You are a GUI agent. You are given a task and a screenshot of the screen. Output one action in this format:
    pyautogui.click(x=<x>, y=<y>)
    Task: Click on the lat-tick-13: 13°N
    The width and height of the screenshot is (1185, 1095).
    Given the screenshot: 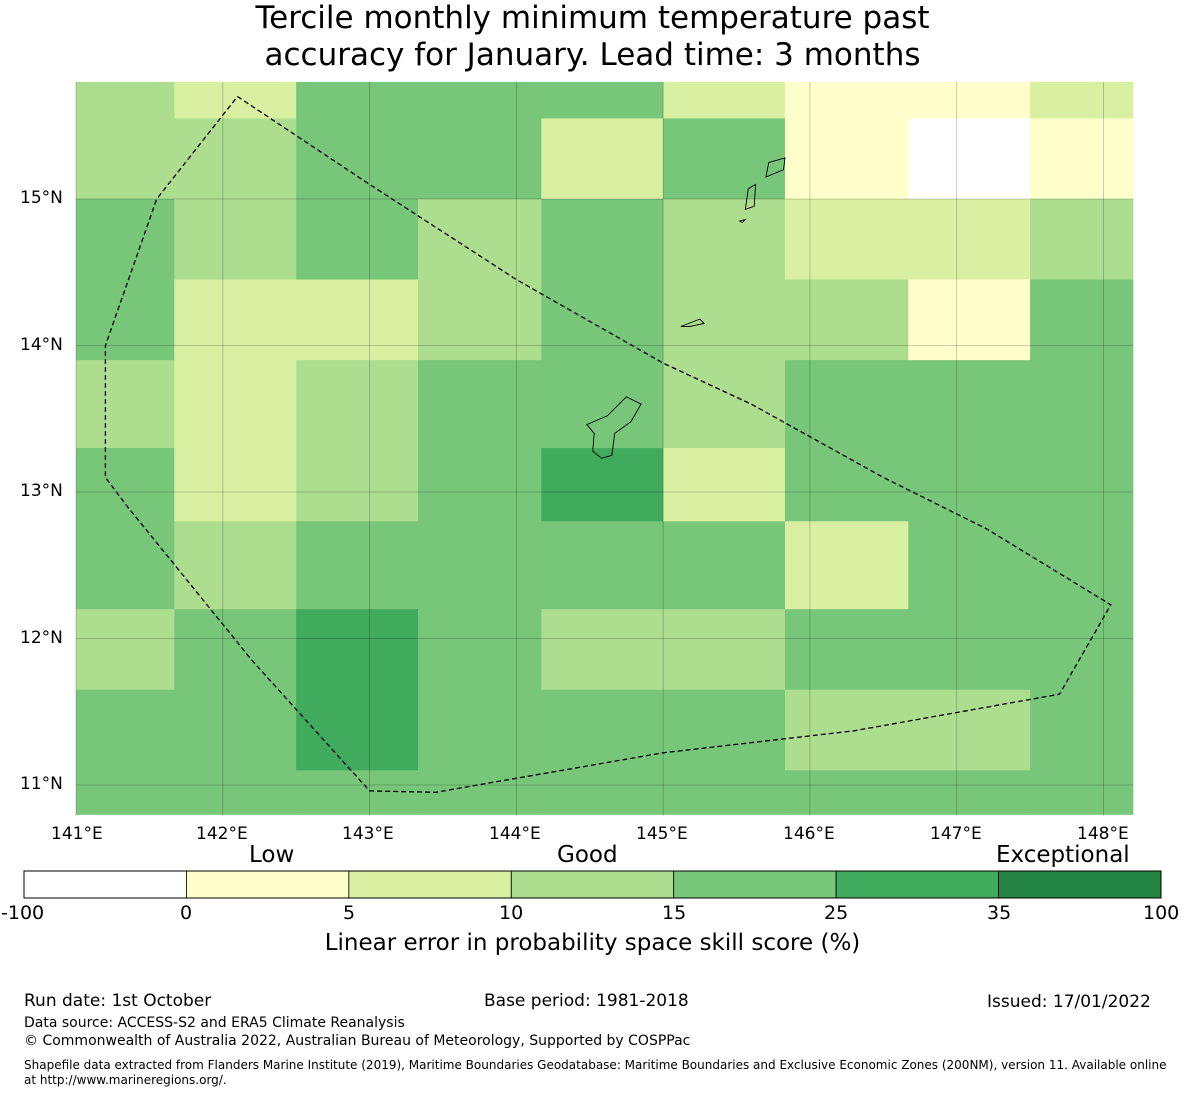 What is the action you would take?
    pyautogui.click(x=41, y=491)
    